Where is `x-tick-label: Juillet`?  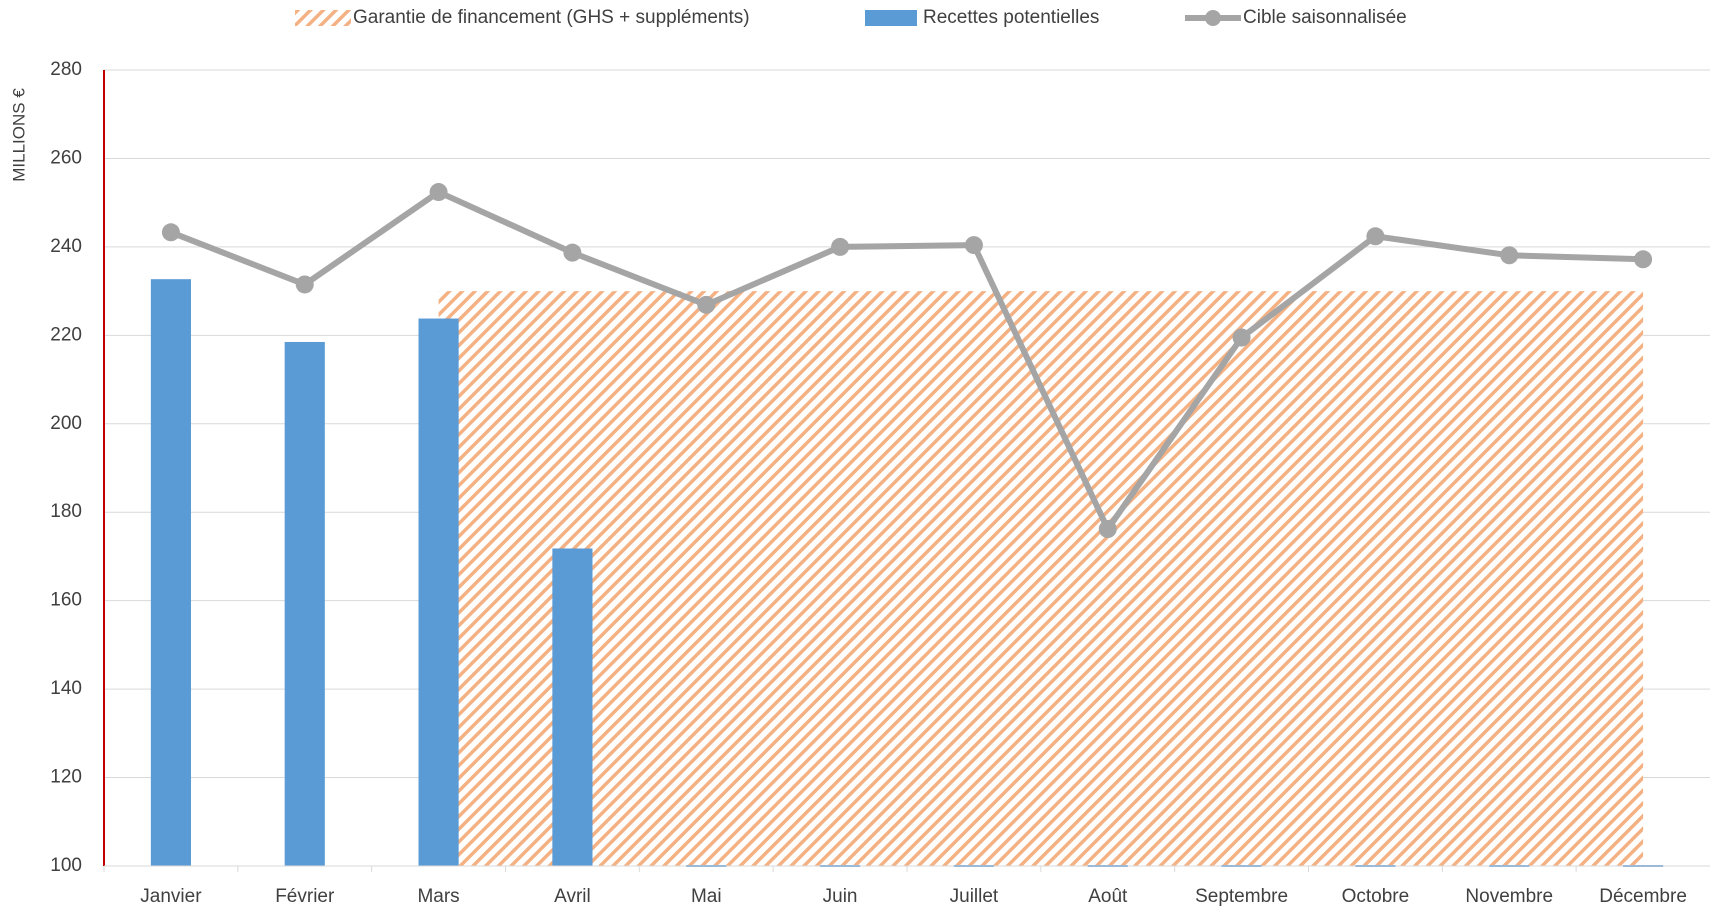
x-tick-label: Juillet is located at coordinates (974, 896).